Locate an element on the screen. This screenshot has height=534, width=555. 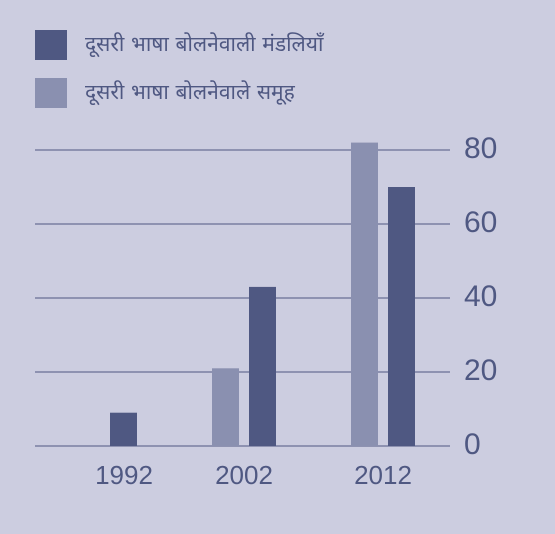
y-tick-label: 60 is located at coordinates (480, 222).